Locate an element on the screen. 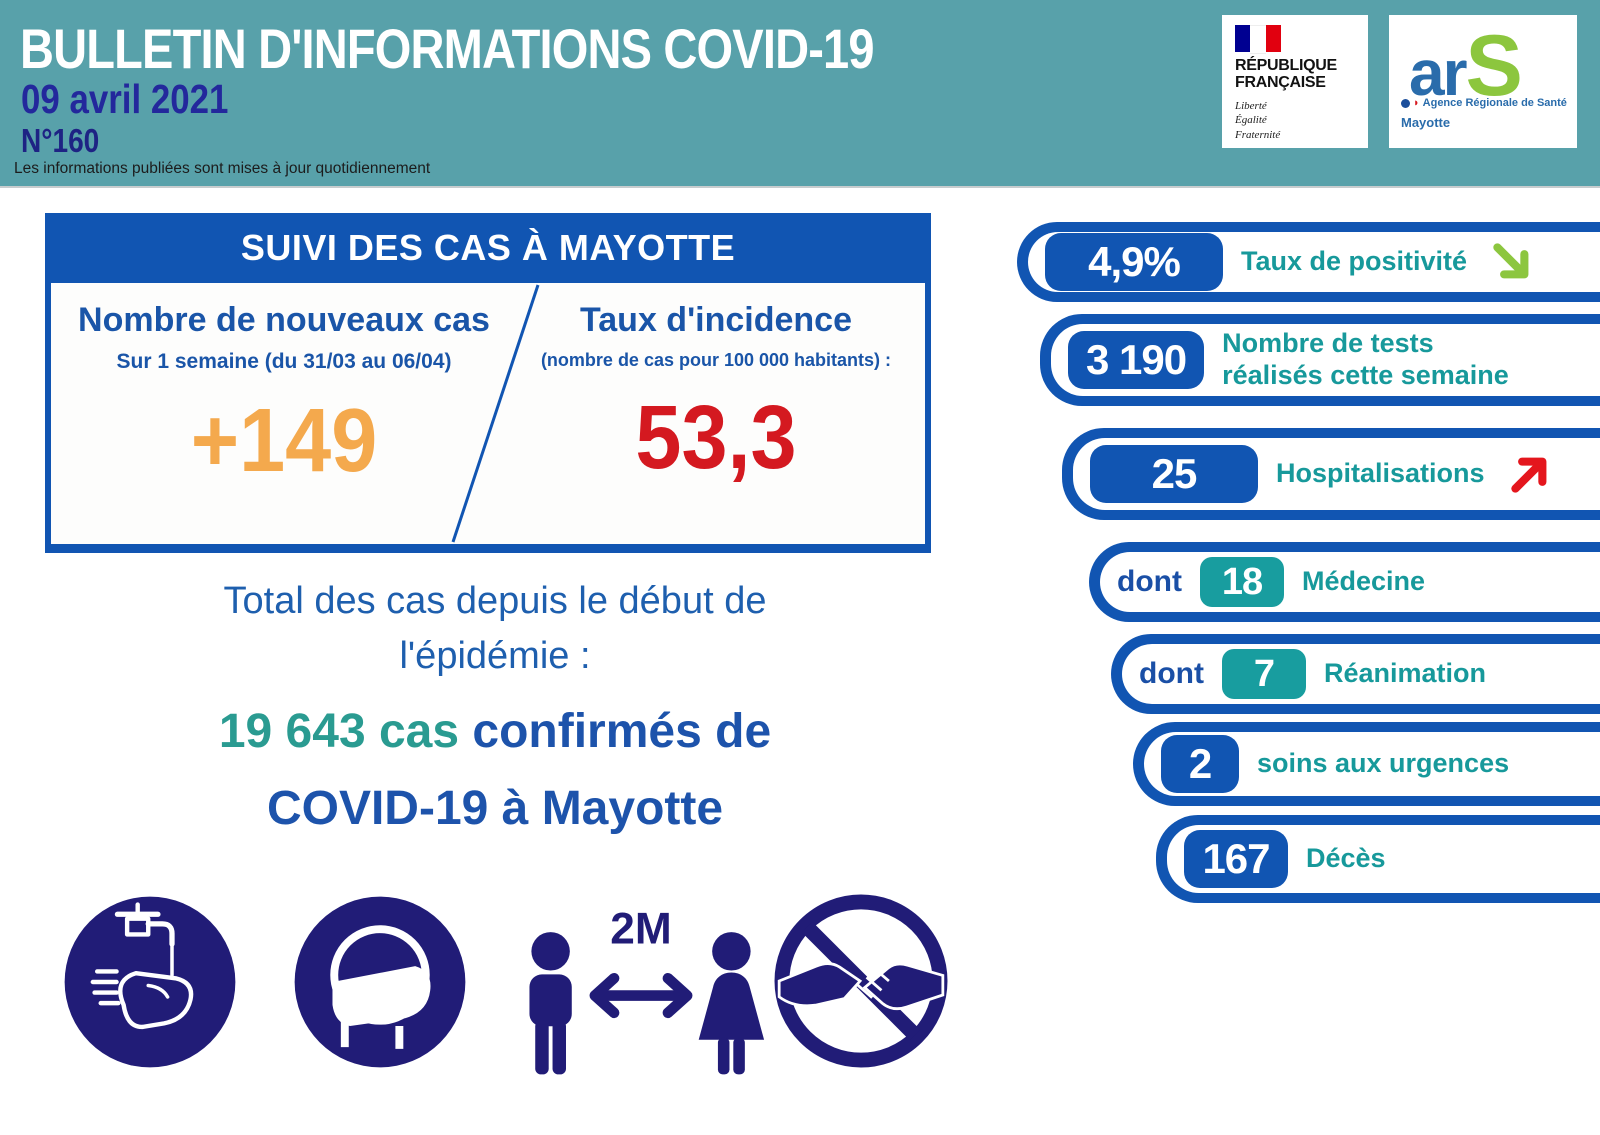  stat-row: 25 Hospitalisations is located at coordinates (1331, 474).